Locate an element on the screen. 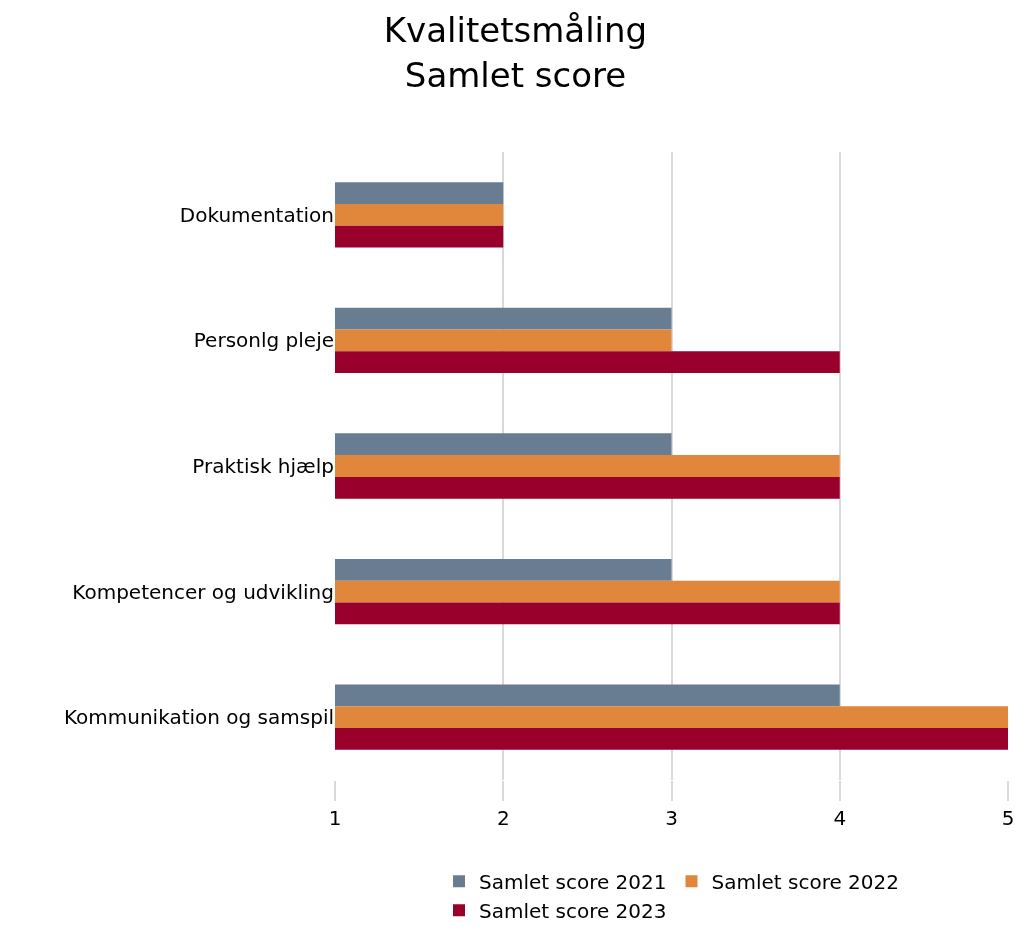  x-tick-label: 1 is located at coordinates (335, 818).